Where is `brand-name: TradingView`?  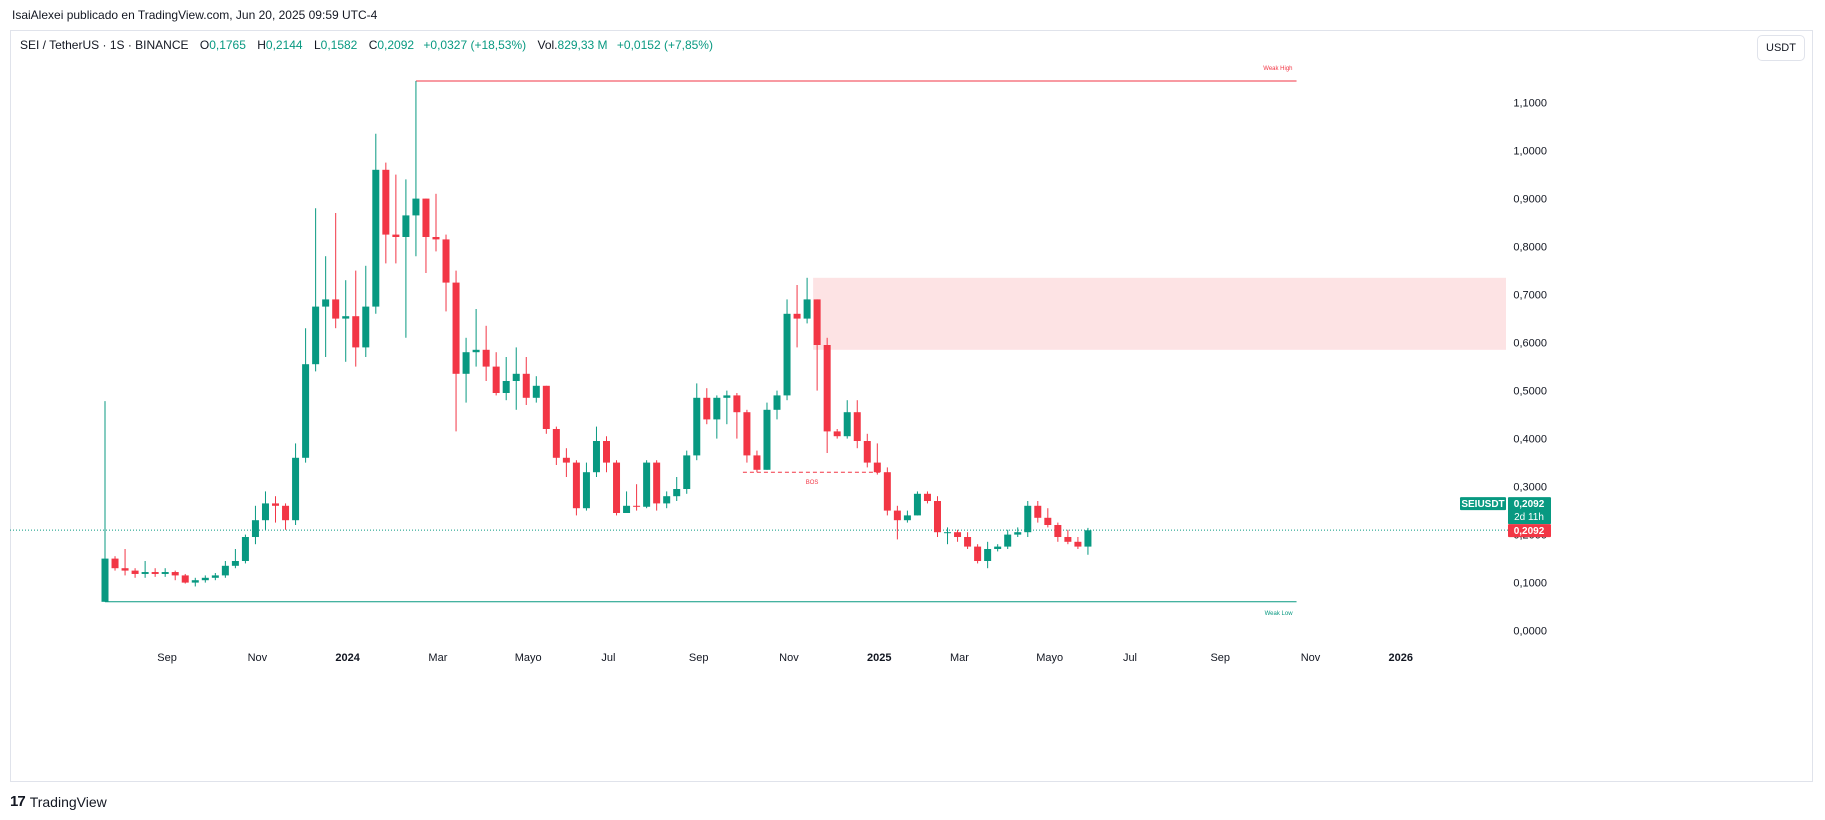
brand-name: TradingView is located at coordinates (68, 801).